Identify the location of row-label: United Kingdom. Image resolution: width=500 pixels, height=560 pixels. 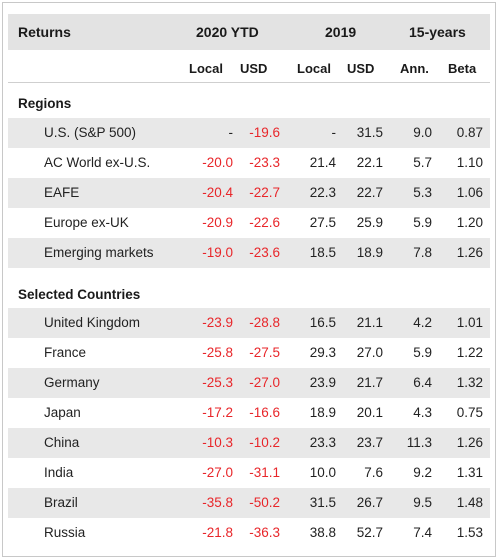
(92, 322).